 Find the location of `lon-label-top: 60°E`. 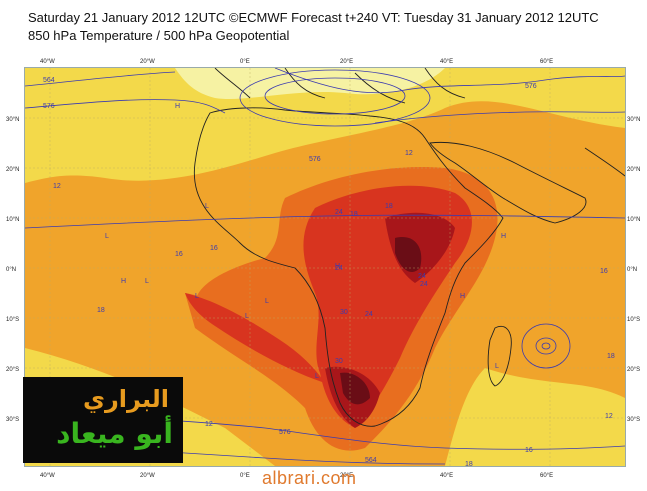

lon-label-top: 60°E is located at coordinates (547, 62).